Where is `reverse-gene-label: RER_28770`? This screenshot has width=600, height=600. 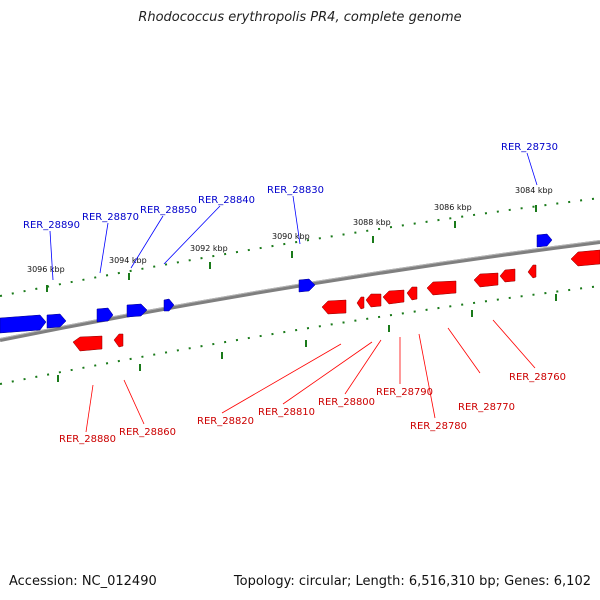
reverse-gene-label: RER_28770 is located at coordinates (486, 407).